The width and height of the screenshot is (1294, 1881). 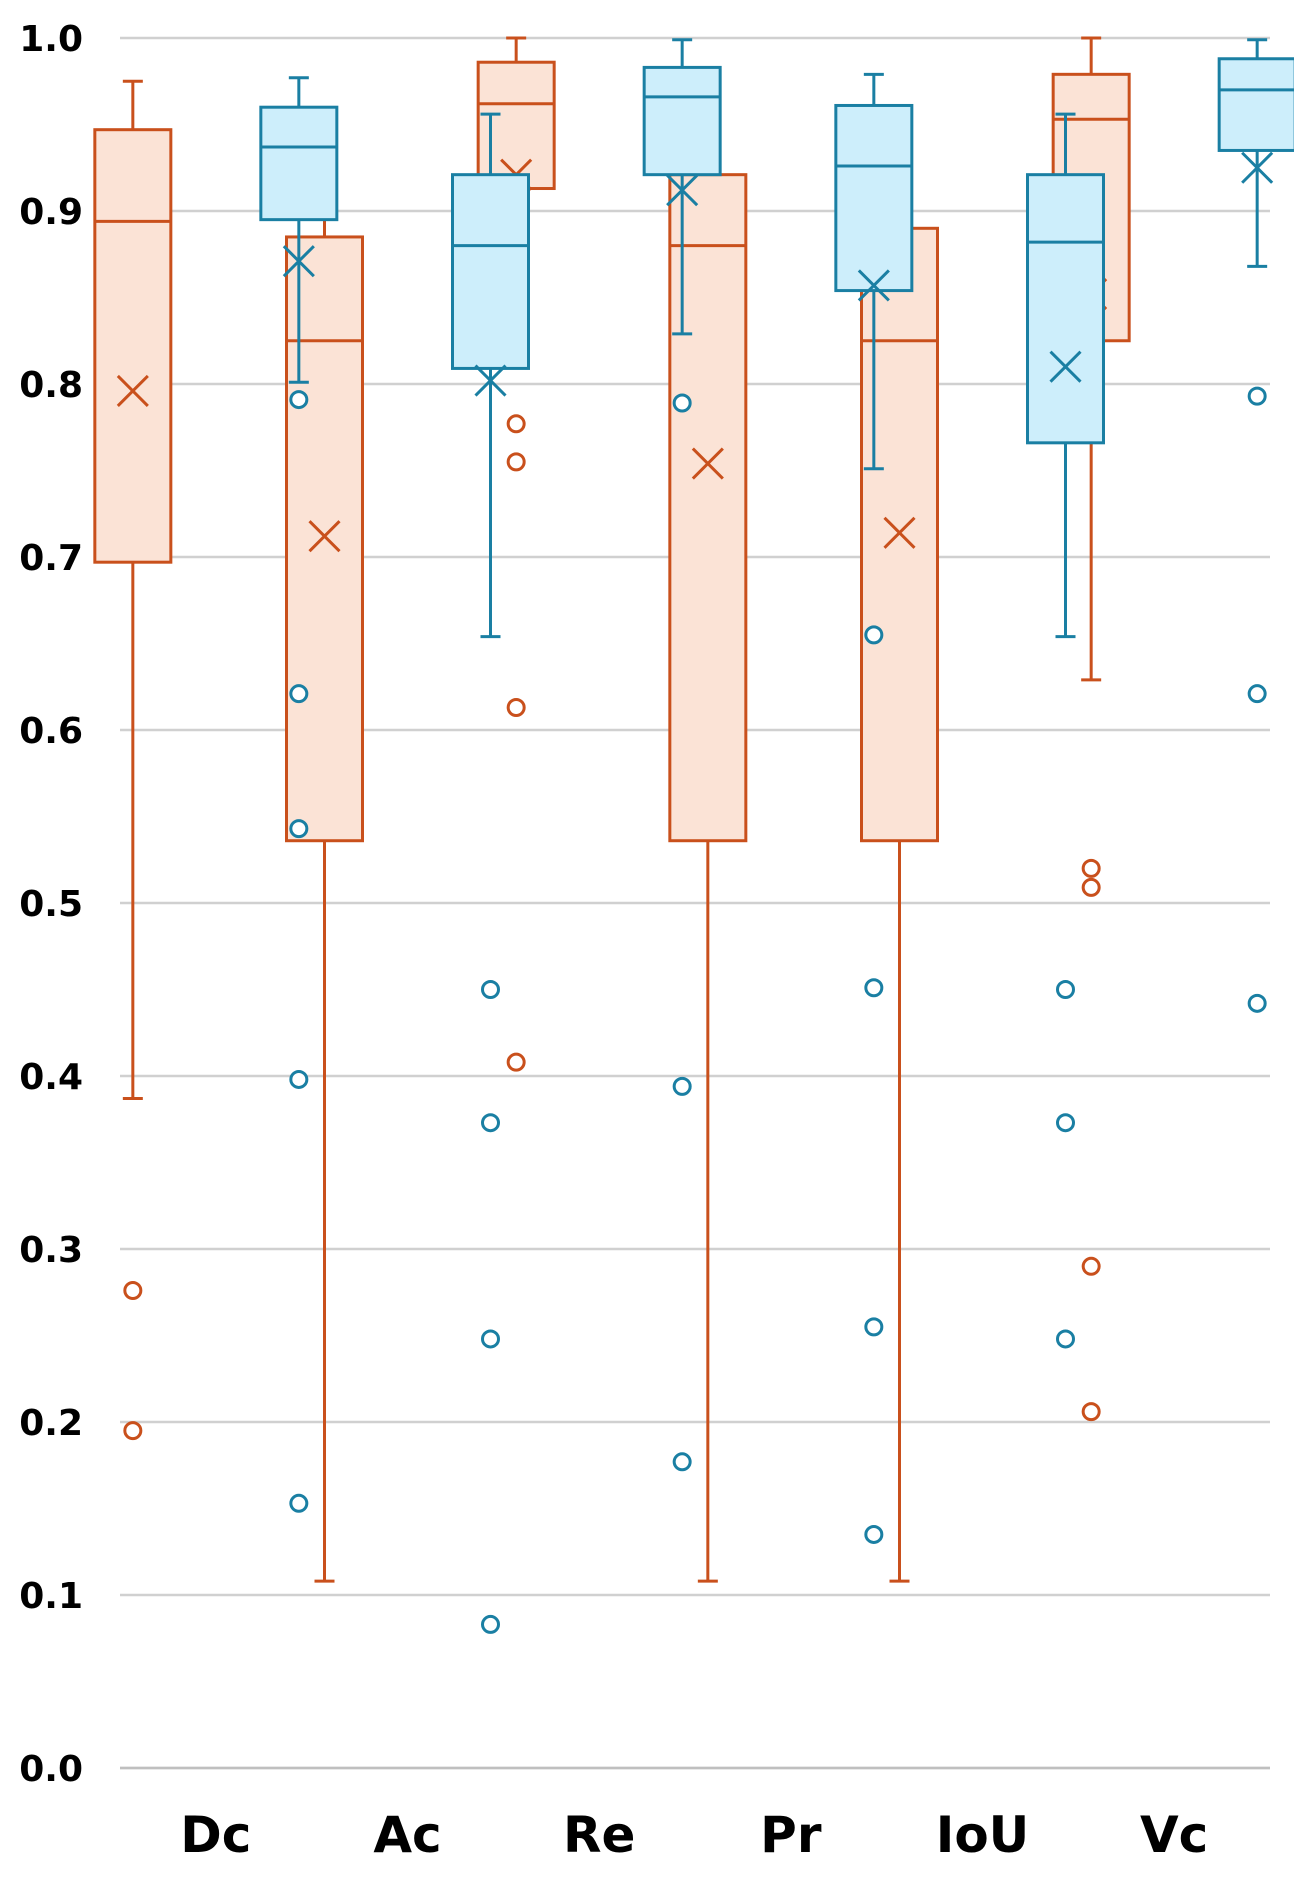 I want to click on x-tick-label: Ac, so click(x=407, y=1835).